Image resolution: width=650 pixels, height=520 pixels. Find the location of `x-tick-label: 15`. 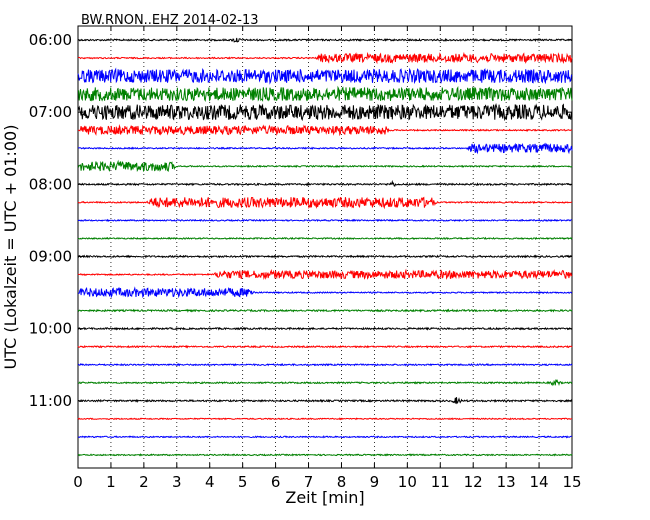

x-tick-label: 15 is located at coordinates (571, 482).